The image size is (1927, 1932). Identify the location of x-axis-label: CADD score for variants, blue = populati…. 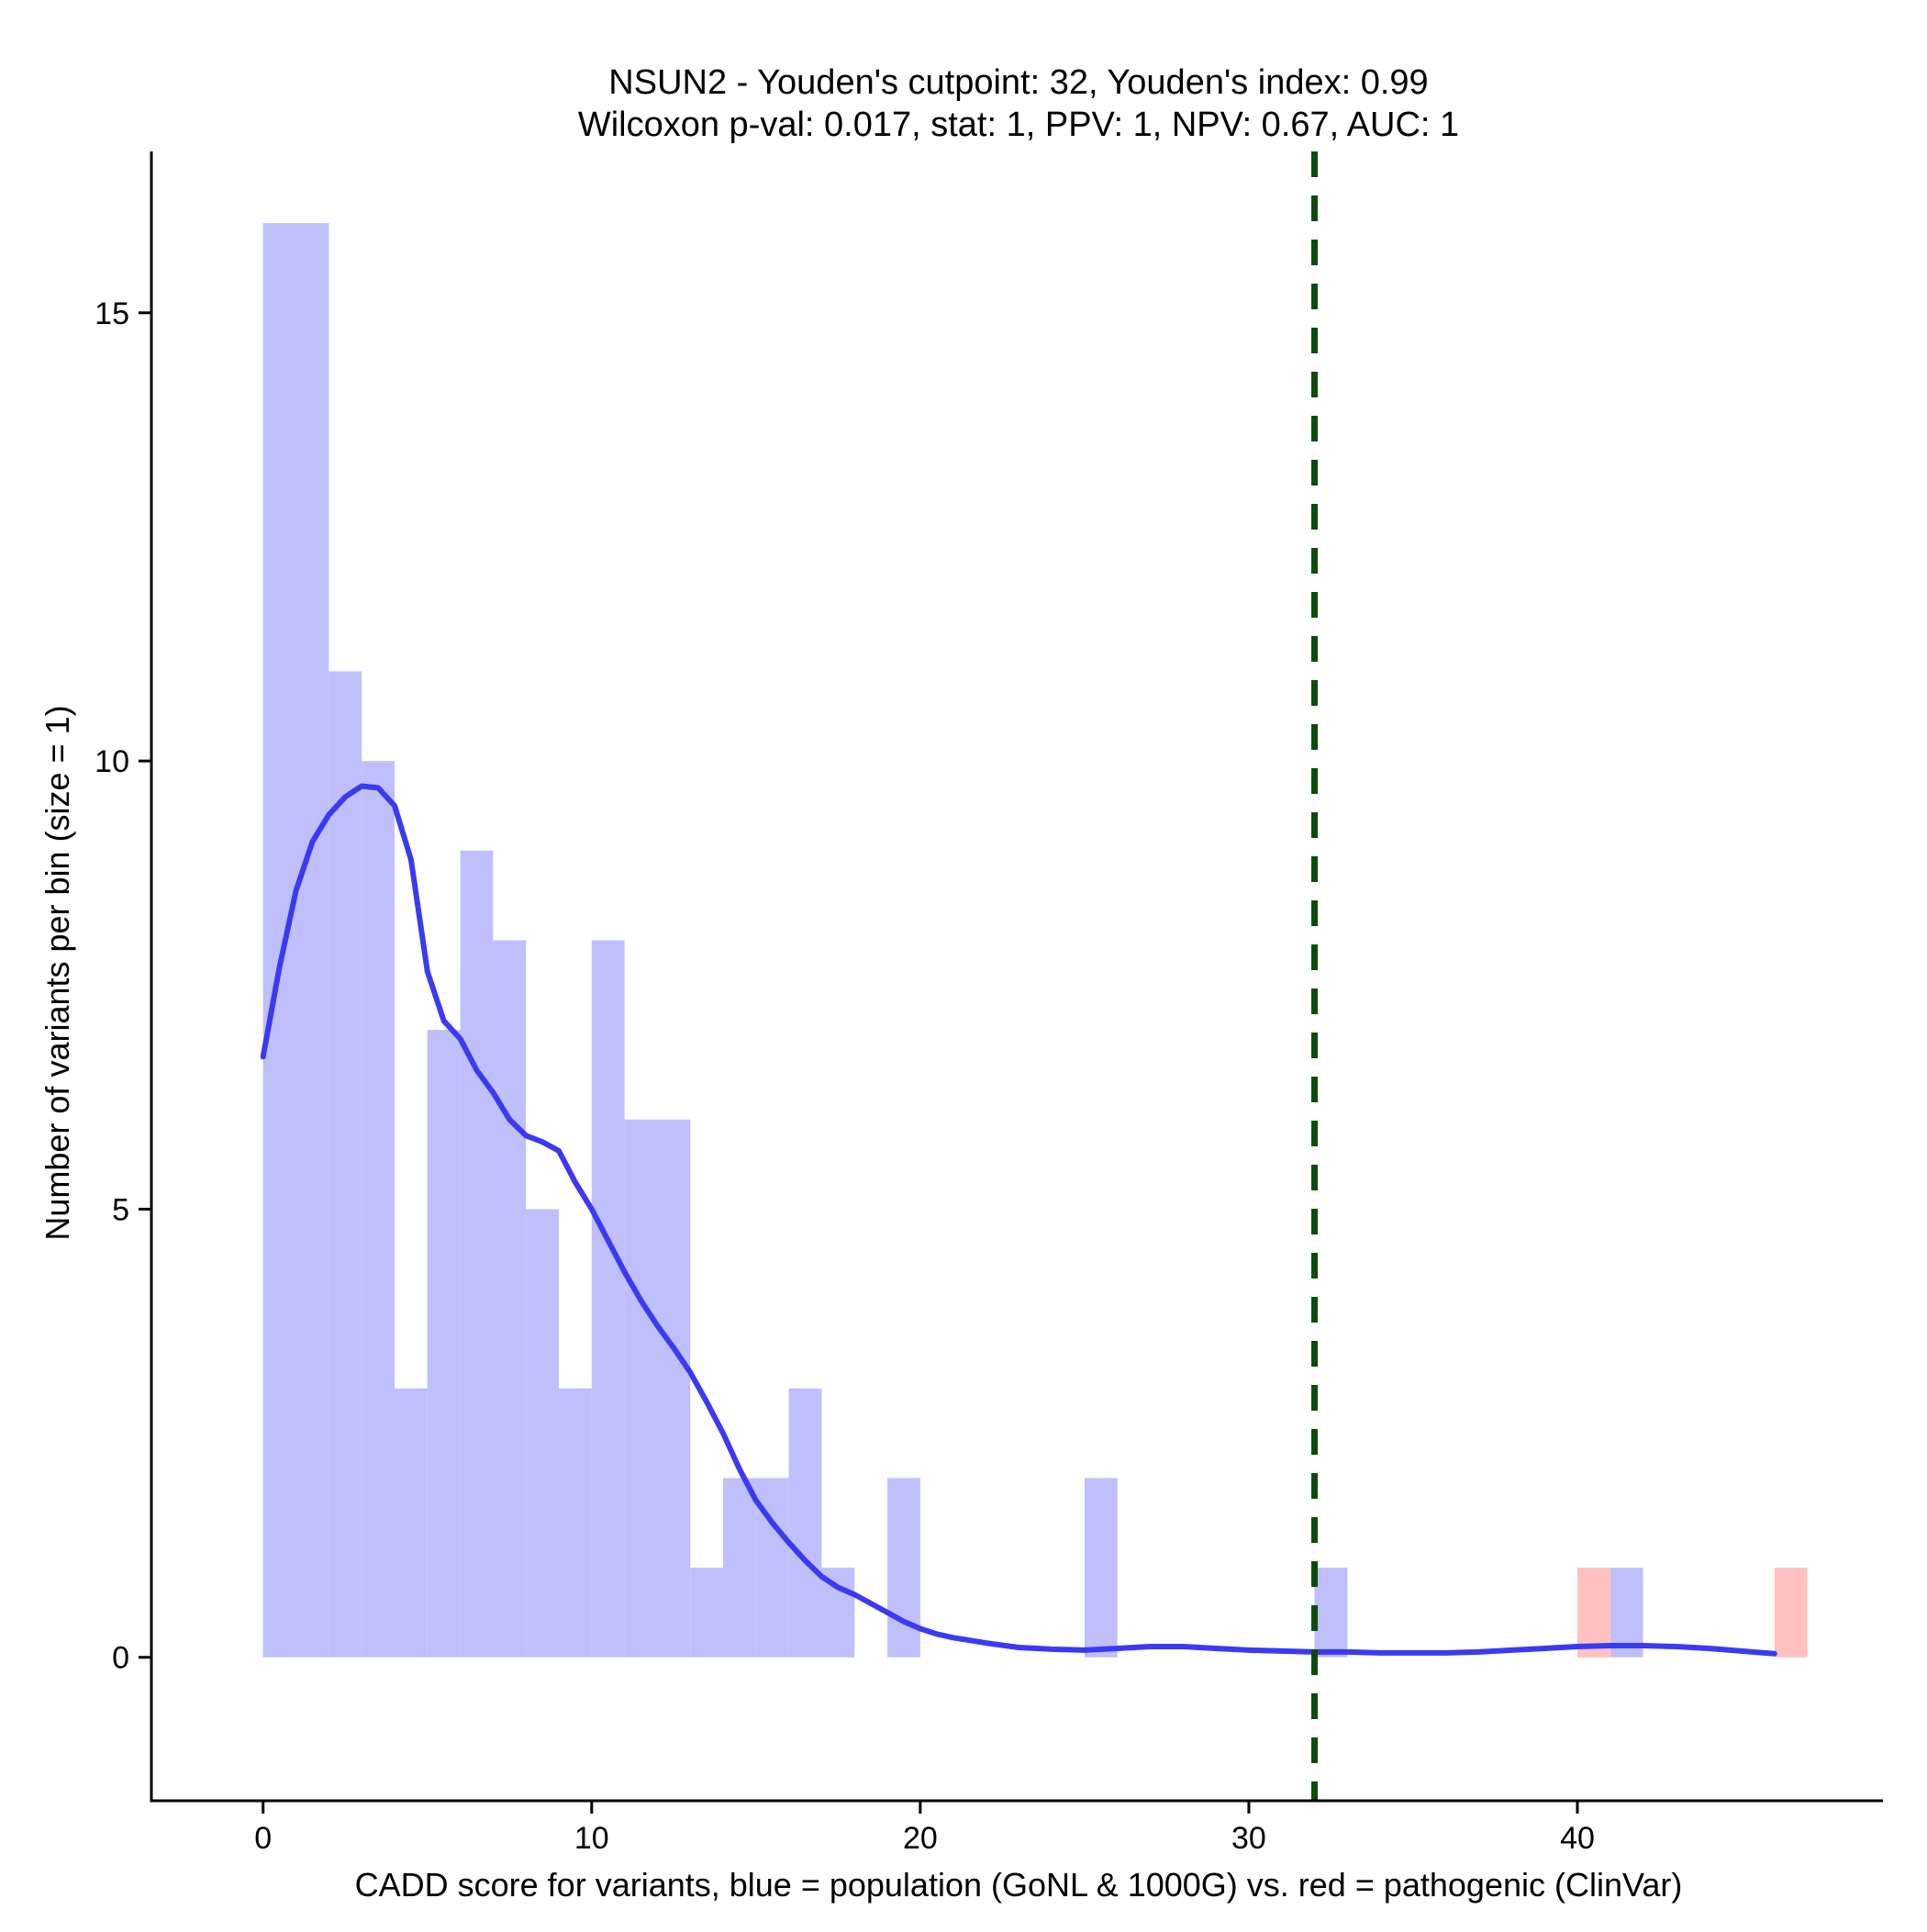
(1019, 1885).